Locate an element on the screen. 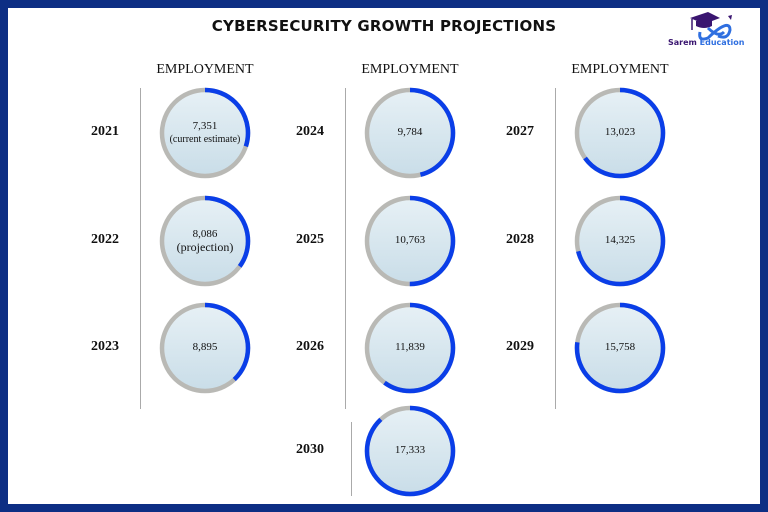 The width and height of the screenshot is (768, 512). ring-value: 17,333 is located at coordinates (410, 450).